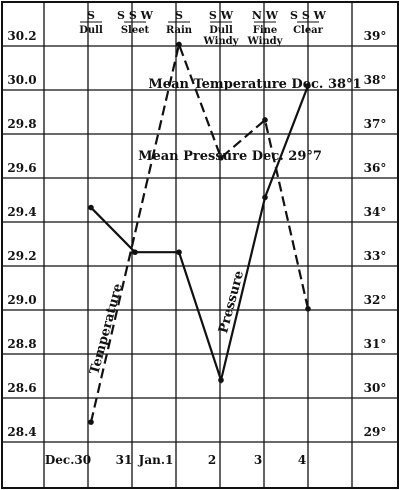  What do you see at coordinates (21, 80) in the screenshot?
I see `left-tick-label: 30.0` at bounding box center [21, 80].